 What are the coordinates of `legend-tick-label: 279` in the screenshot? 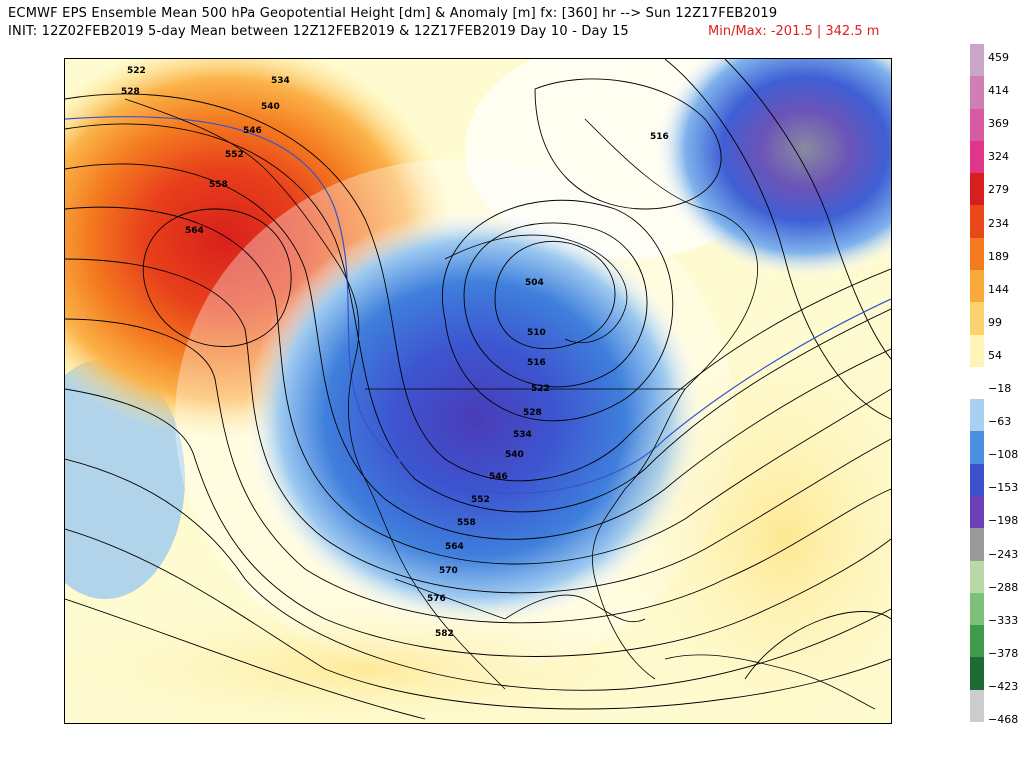 It's located at (998, 190).